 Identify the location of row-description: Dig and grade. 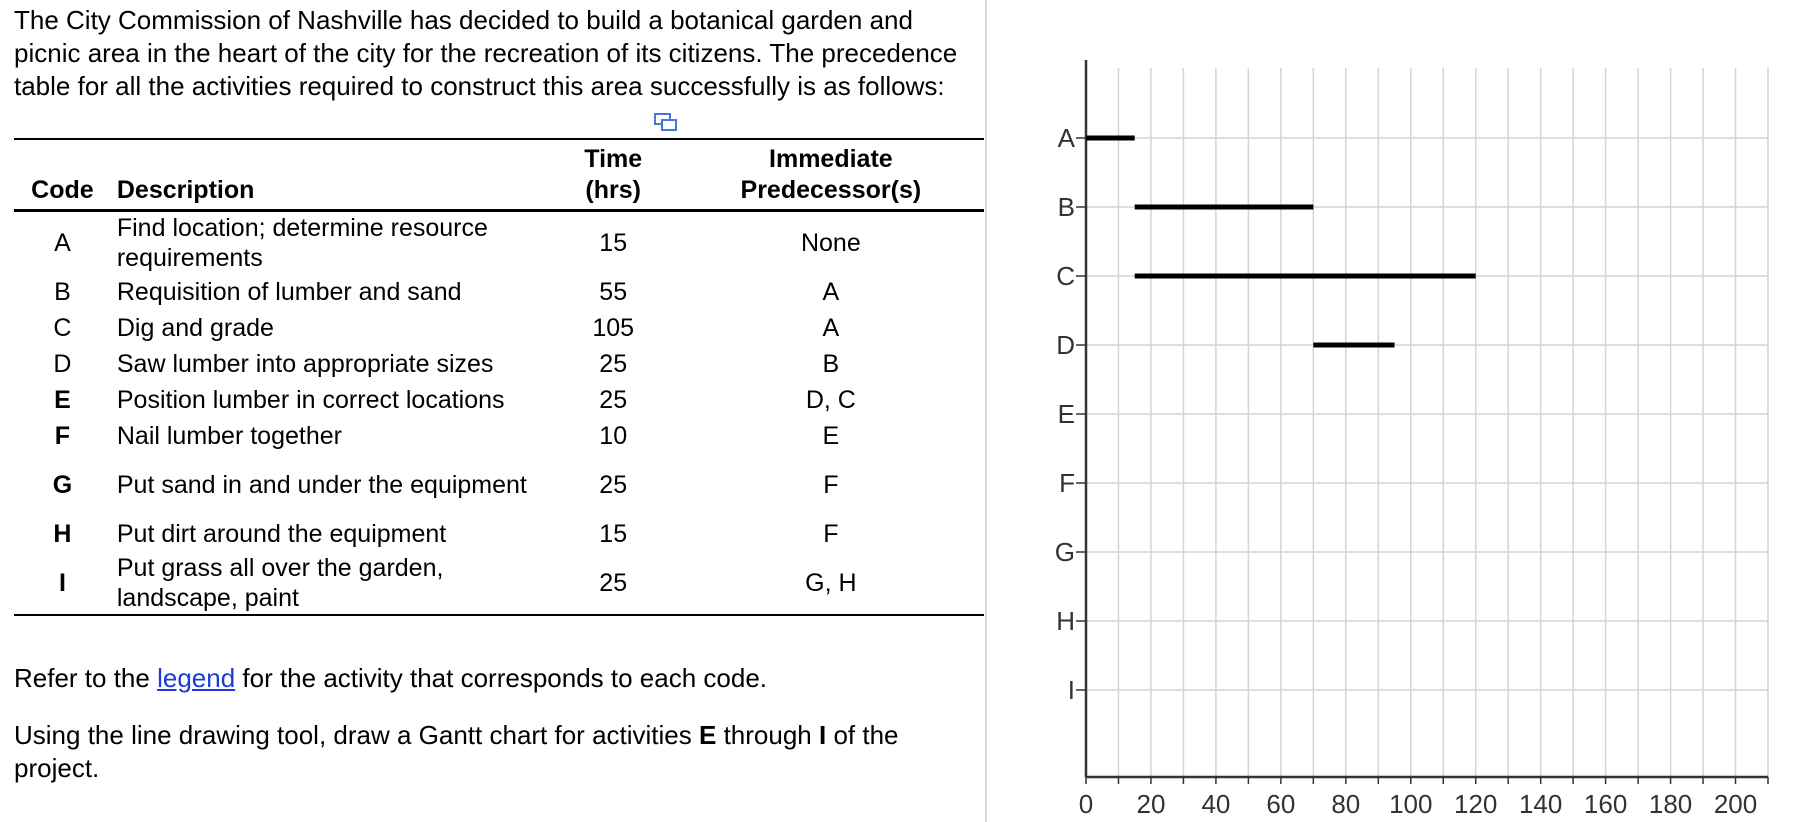
(195, 328).